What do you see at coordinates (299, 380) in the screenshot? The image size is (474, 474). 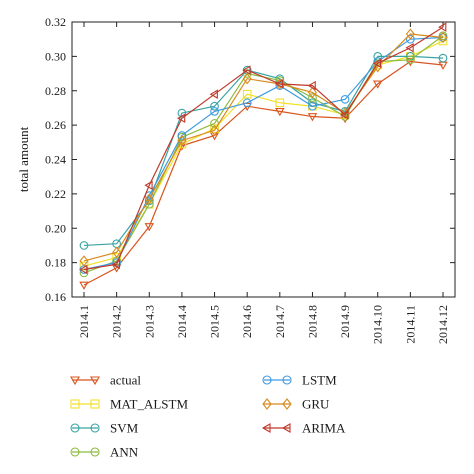 I see `legend-item: LSTM` at bounding box center [299, 380].